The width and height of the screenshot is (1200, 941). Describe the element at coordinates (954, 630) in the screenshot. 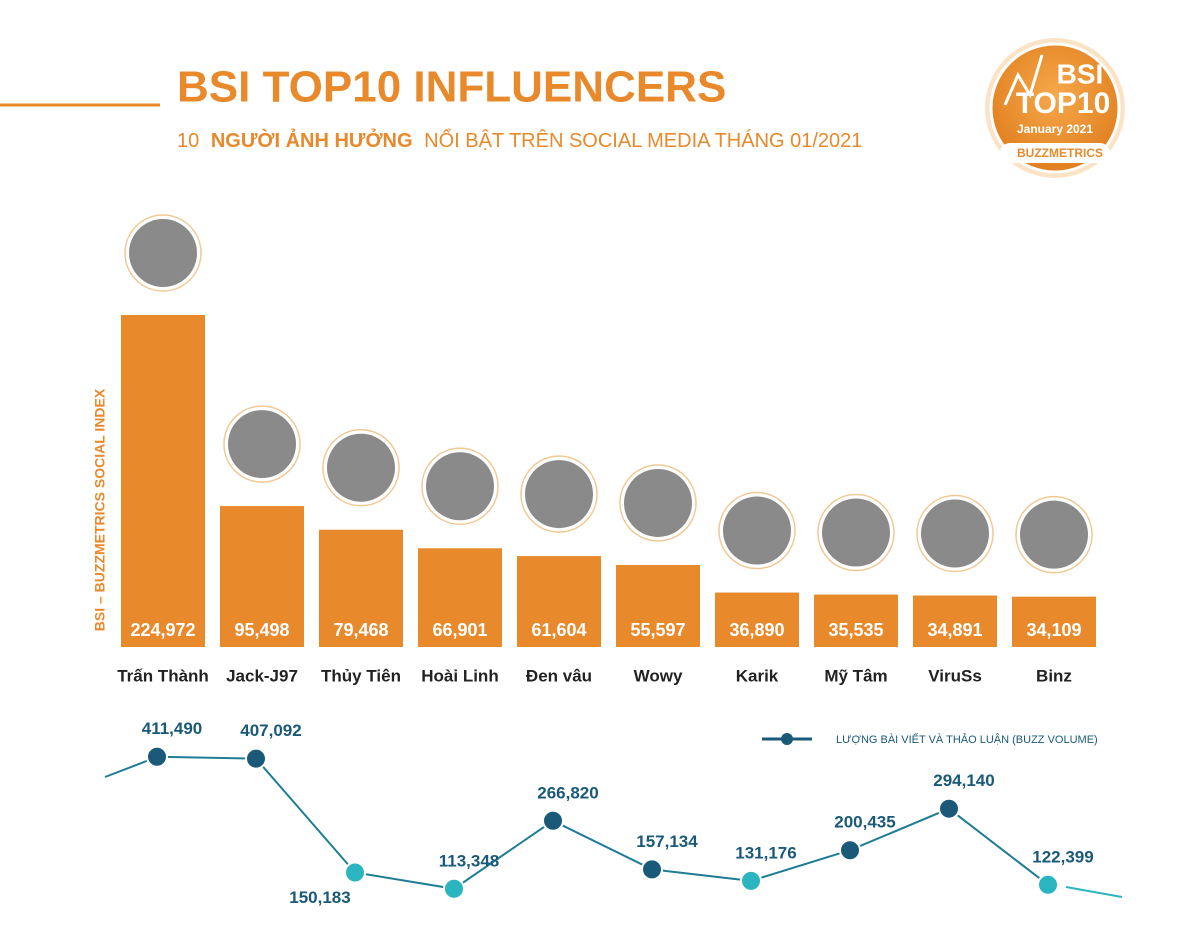

I see `value-label: 34,891` at that location.